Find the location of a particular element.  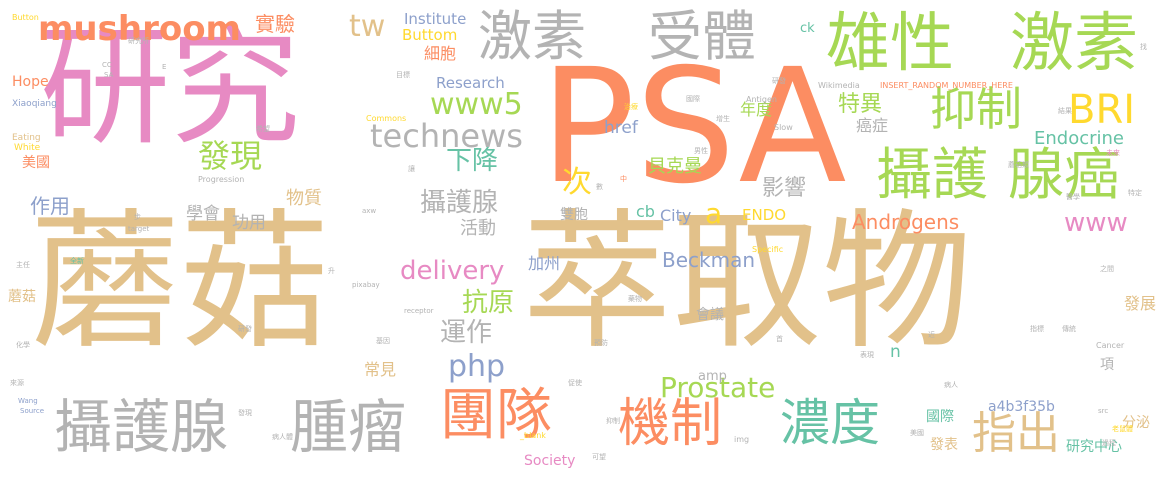

word-amp: amp is located at coordinates (712, 376).